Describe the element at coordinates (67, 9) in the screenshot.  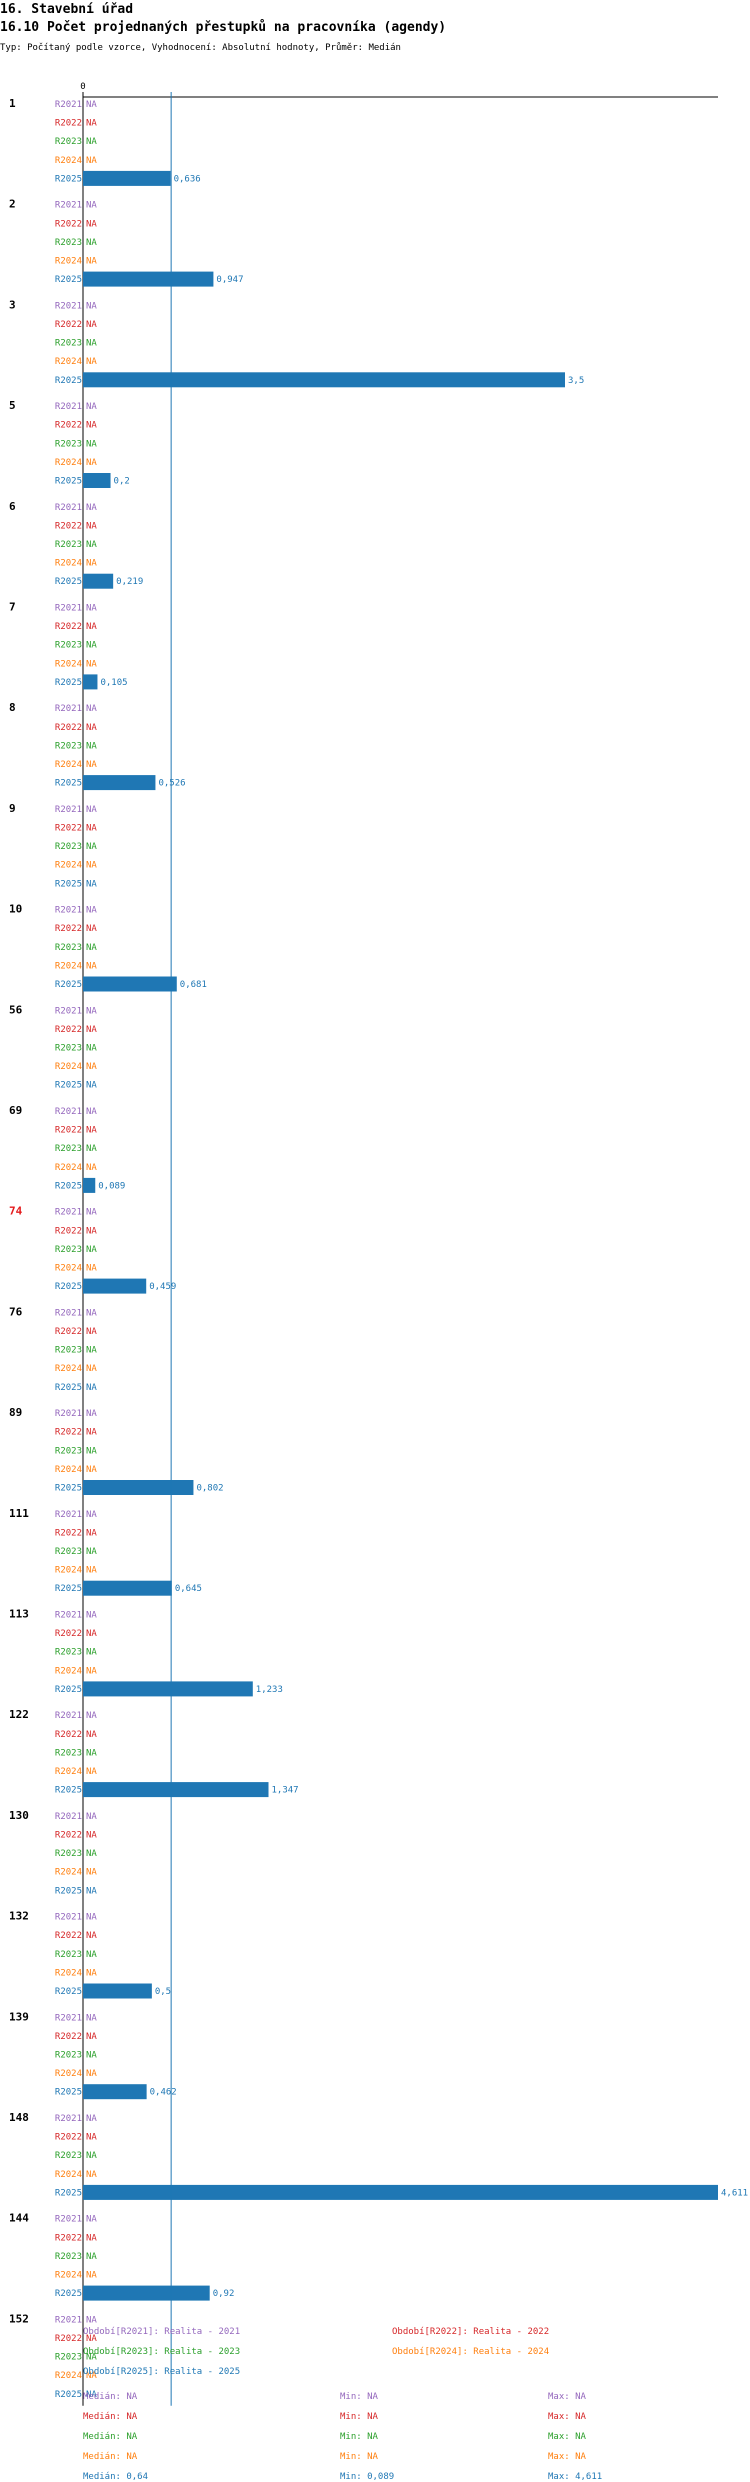
I see `page-title: 16. Stavební úřad` at that location.